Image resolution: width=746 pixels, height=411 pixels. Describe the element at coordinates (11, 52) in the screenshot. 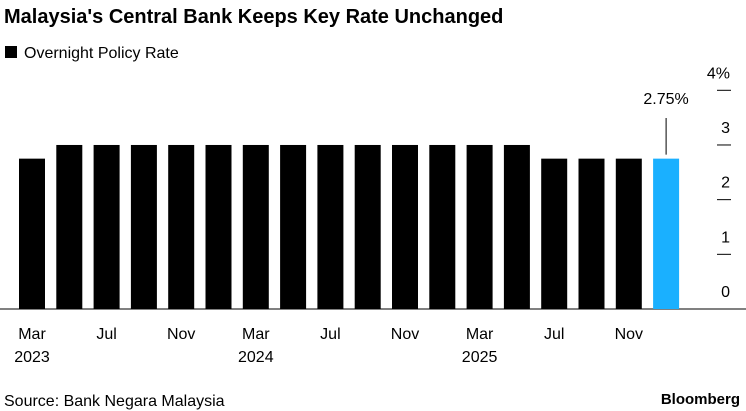

I see `legend-swatch` at that location.